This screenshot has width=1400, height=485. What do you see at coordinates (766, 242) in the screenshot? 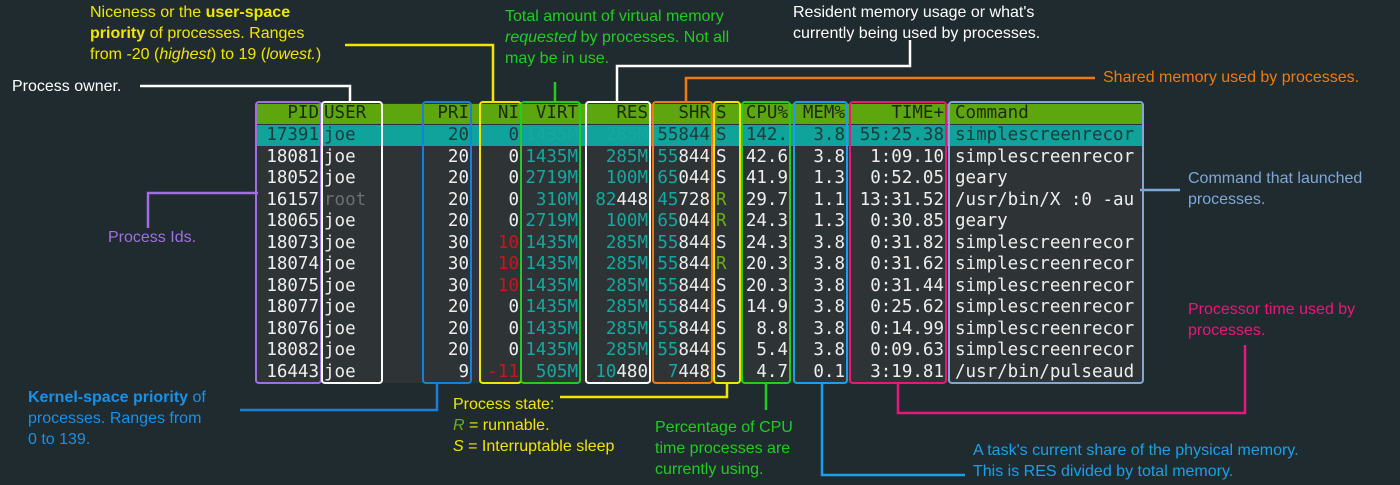
I see `highlight-box-cpu` at bounding box center [766, 242].